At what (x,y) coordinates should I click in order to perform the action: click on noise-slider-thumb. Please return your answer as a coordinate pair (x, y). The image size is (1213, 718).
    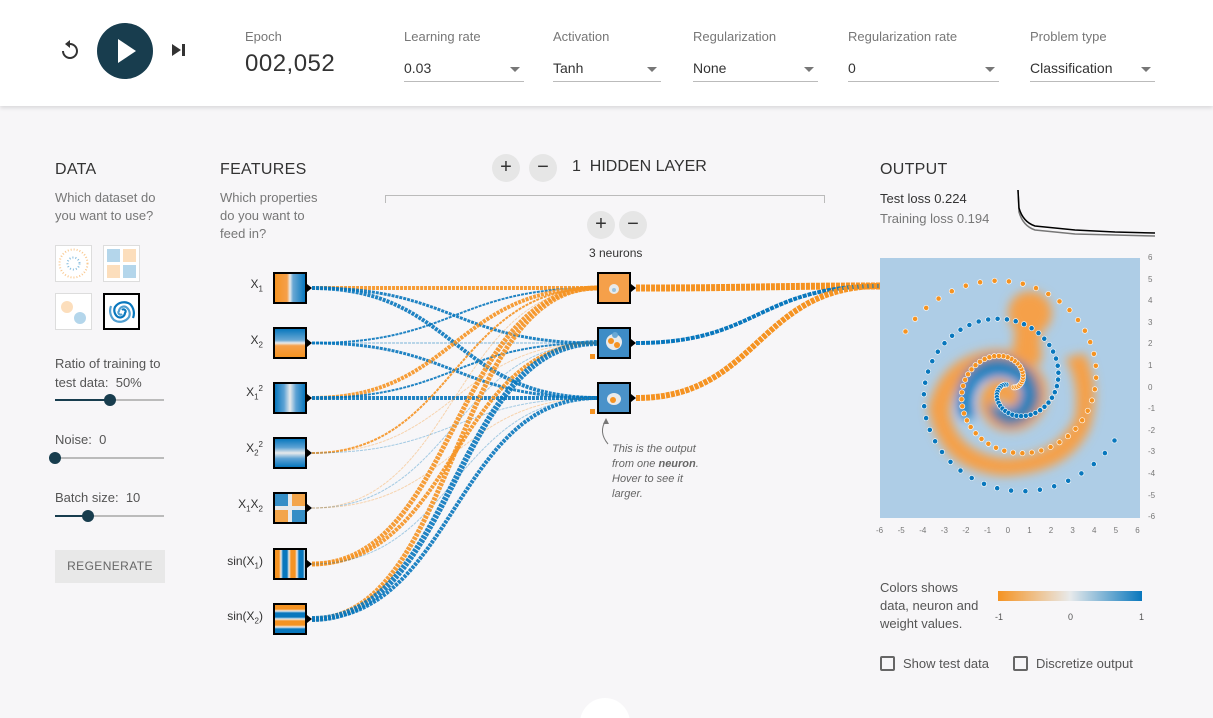
    Looking at the image, I should click on (55, 458).